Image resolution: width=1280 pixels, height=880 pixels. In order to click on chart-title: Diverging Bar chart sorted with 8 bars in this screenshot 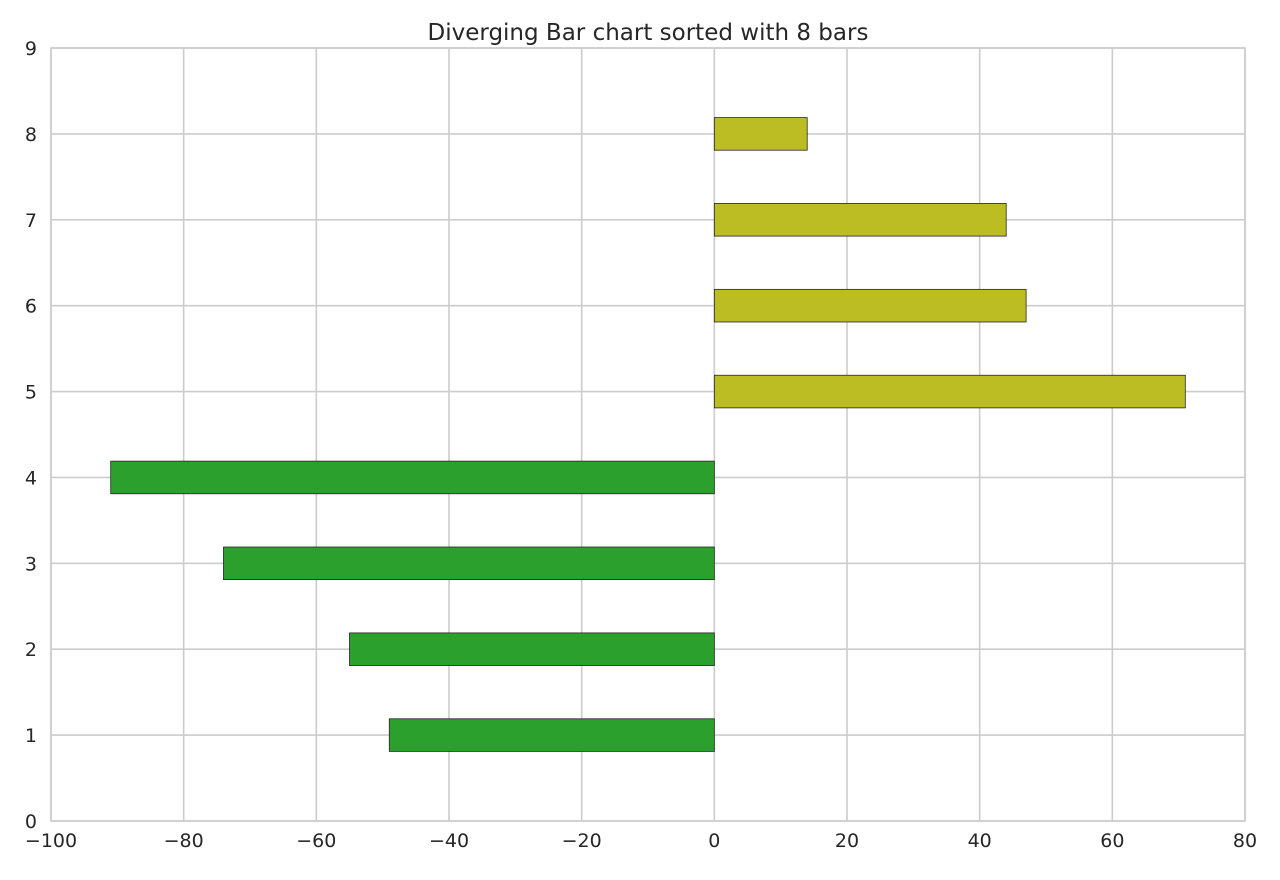, I will do `click(648, 33)`.